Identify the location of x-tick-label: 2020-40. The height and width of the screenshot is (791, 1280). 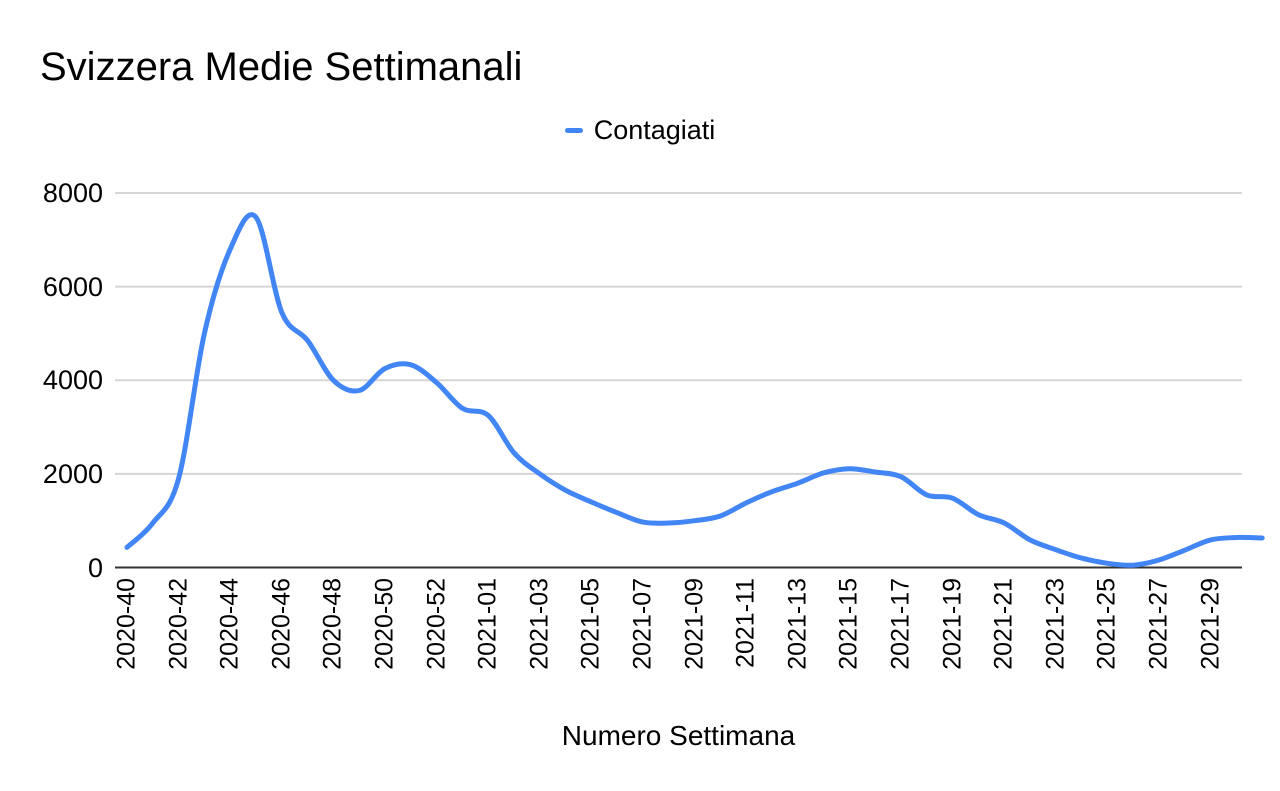
(126, 624).